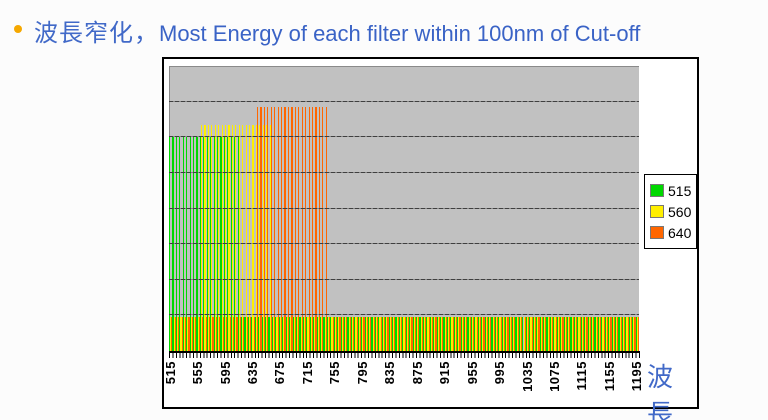  I want to click on x-tick-label: 915, so click(445, 373).